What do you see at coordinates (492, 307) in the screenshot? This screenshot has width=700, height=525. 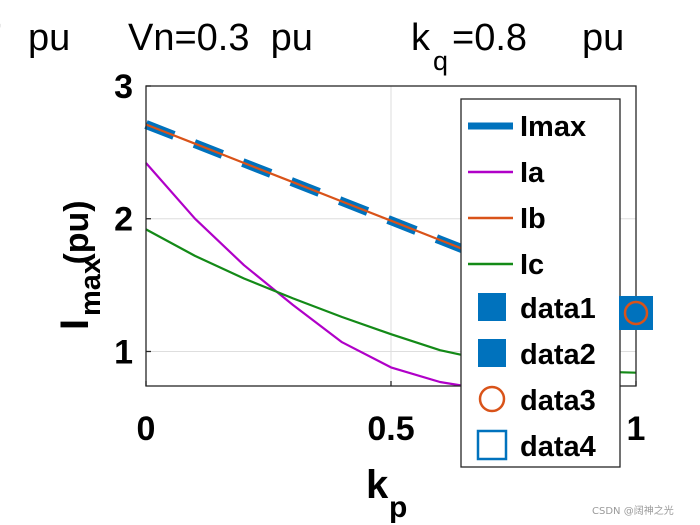 I see `legend-swatch-data1` at bounding box center [492, 307].